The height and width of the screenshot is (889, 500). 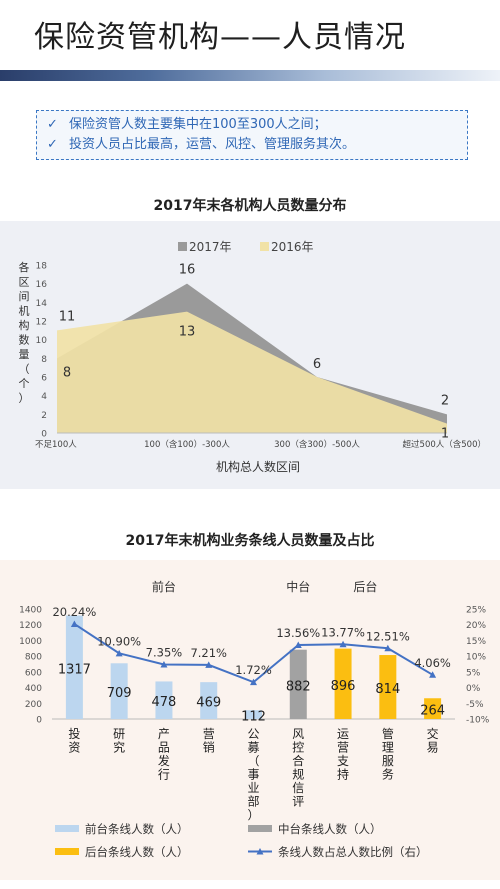 What do you see at coordinates (220, 37) in the screenshot?
I see `page-title: 保险资管机构——人员情况` at bounding box center [220, 37].